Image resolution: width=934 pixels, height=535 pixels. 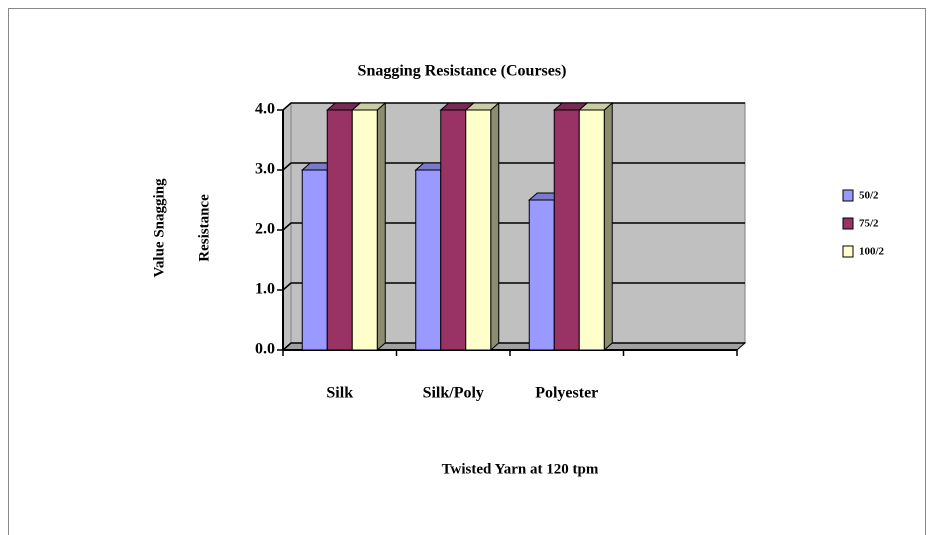 I want to click on x-tick-label: Silk/Poly, so click(x=453, y=393).